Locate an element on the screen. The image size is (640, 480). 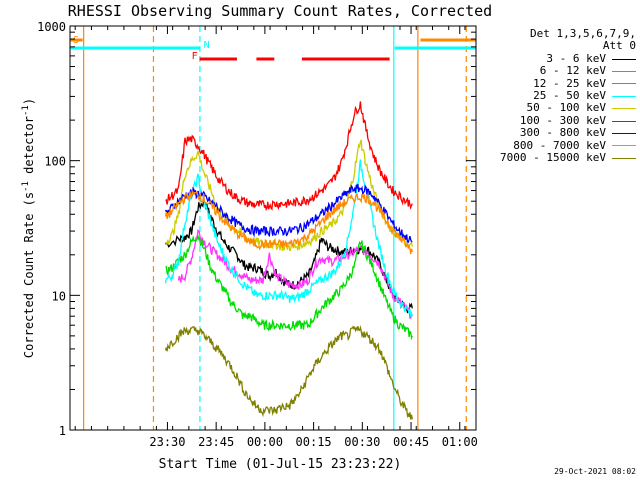
legend-entry: 50 - 100 keV is located at coordinates (557, 108).